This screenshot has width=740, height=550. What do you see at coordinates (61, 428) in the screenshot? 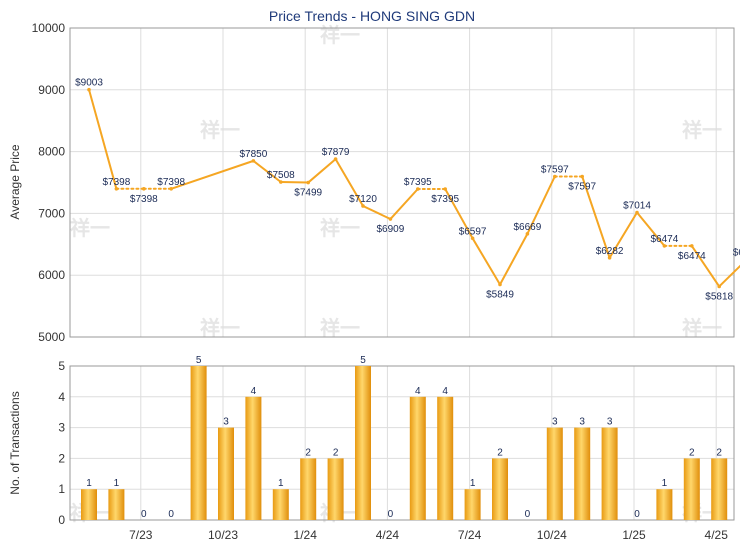
I see `bar-y-tick-label: 3` at bounding box center [61, 428].